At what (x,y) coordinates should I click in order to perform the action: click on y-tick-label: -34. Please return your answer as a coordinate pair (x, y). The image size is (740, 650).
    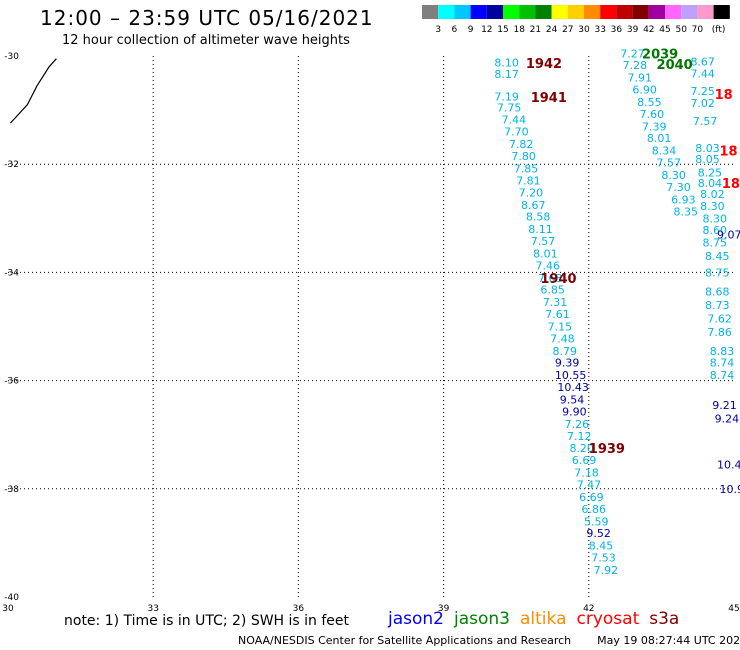
    Looking at the image, I should click on (11, 273).